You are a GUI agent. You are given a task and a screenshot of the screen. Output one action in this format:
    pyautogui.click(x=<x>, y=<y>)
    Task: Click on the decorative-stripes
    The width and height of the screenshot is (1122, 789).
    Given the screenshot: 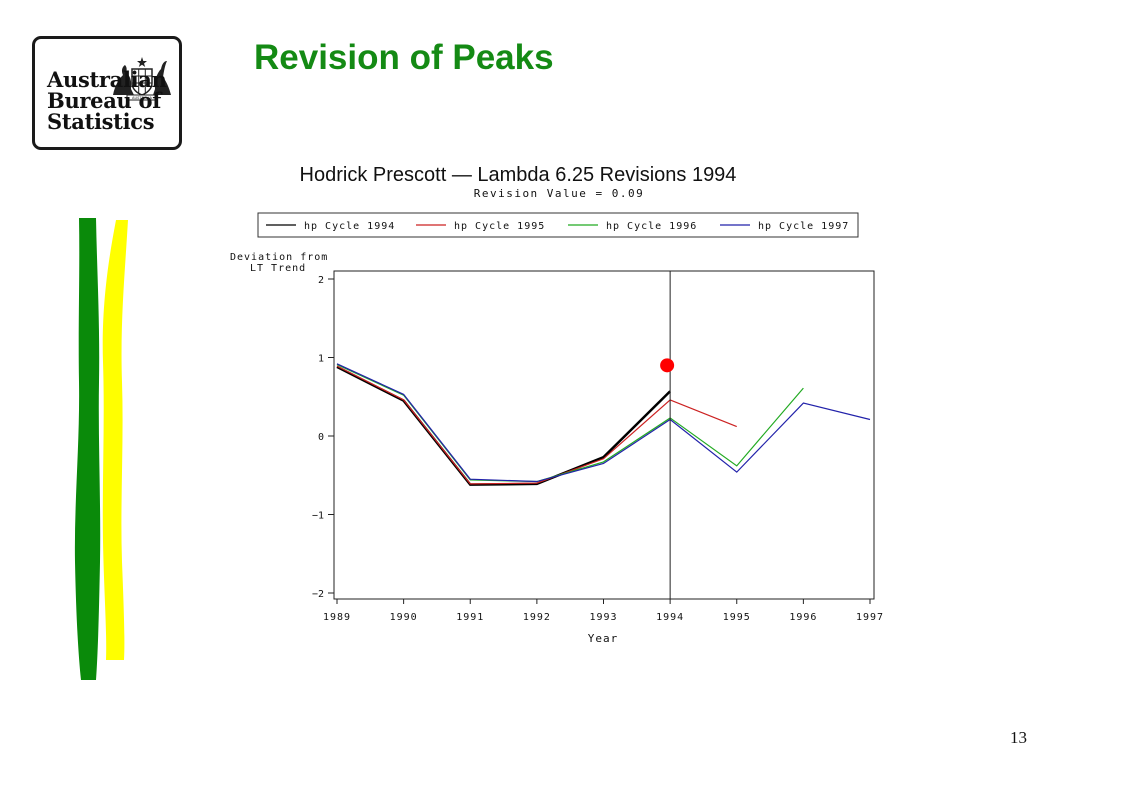 What is the action you would take?
    pyautogui.click(x=101, y=449)
    